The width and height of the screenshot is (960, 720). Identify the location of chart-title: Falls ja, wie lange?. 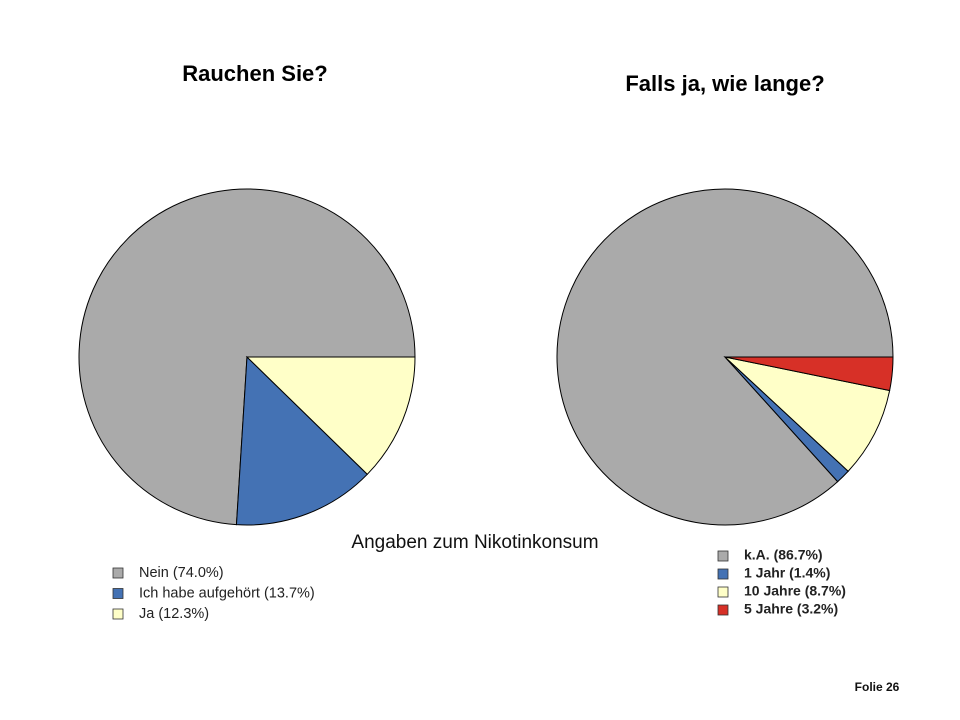
(724, 83).